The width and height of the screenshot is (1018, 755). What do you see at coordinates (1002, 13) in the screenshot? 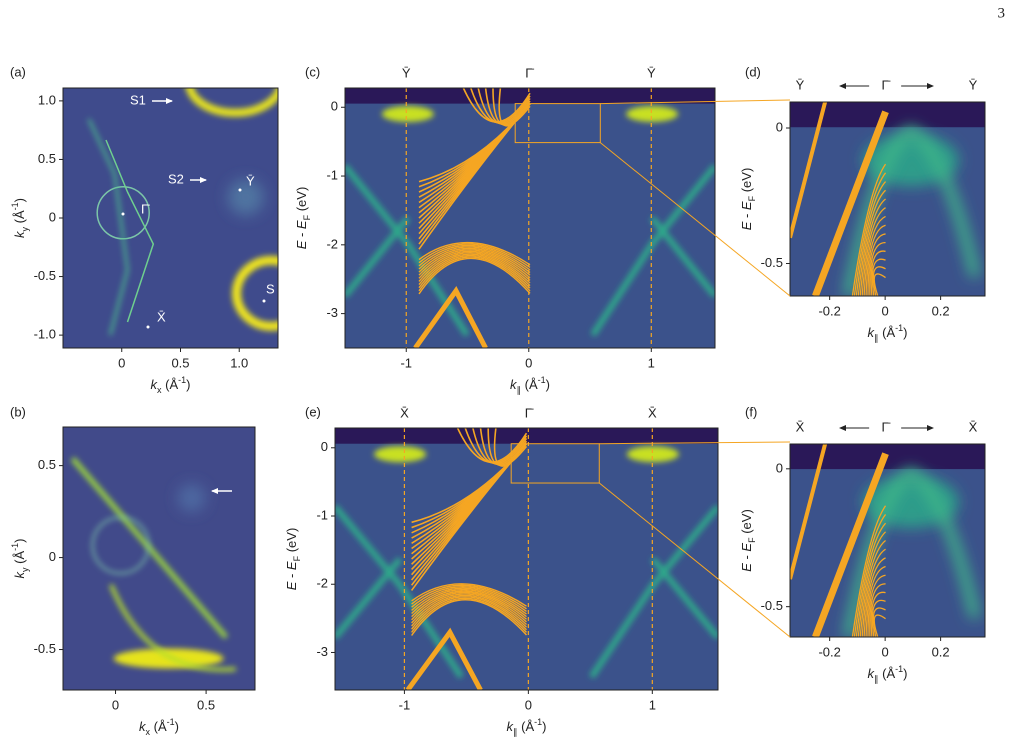
I see `page-number: 3` at bounding box center [1002, 13].